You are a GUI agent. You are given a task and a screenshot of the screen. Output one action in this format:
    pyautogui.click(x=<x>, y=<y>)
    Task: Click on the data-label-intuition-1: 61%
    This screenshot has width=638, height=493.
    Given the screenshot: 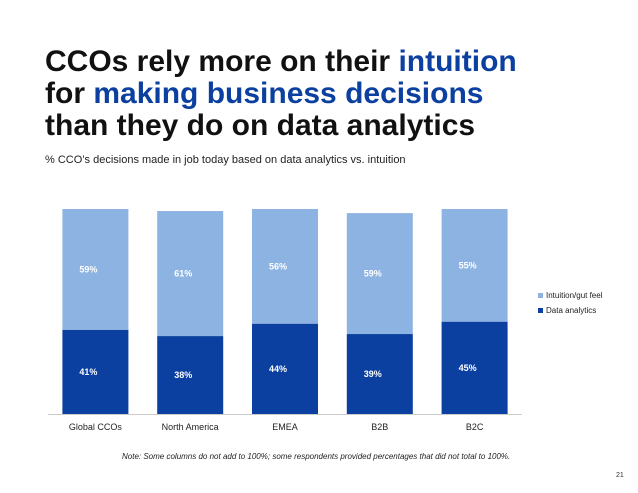 What is the action you would take?
    pyautogui.click(x=183, y=274)
    